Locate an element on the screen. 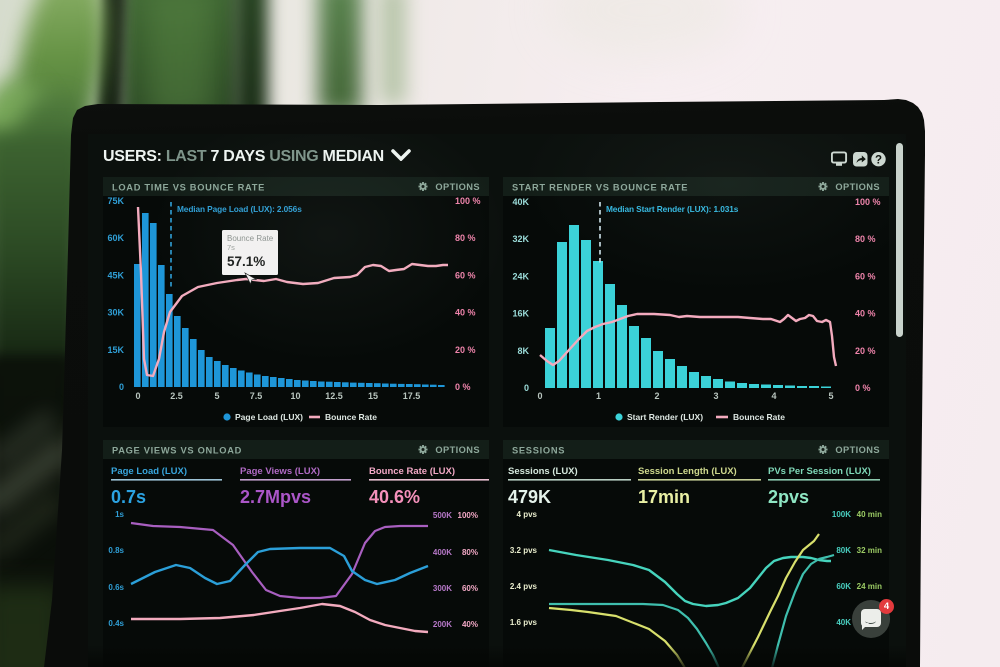  svg-text: 200K is located at coordinates (442, 624).